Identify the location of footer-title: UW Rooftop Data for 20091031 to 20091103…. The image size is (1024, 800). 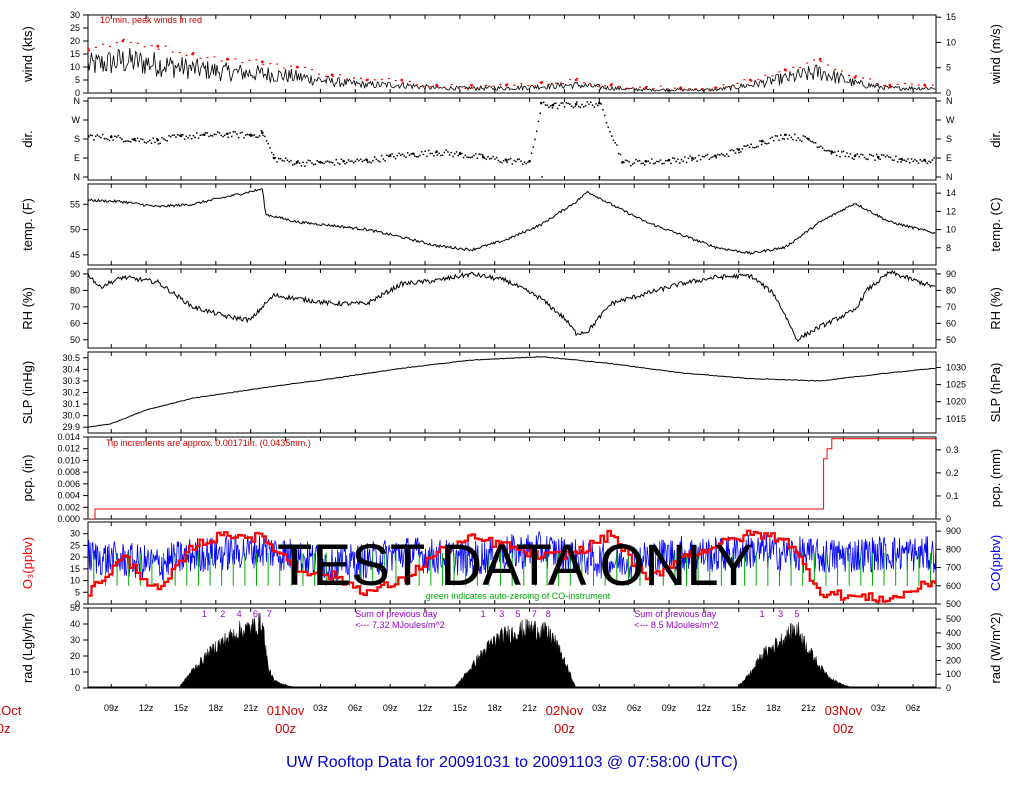
(512, 762).